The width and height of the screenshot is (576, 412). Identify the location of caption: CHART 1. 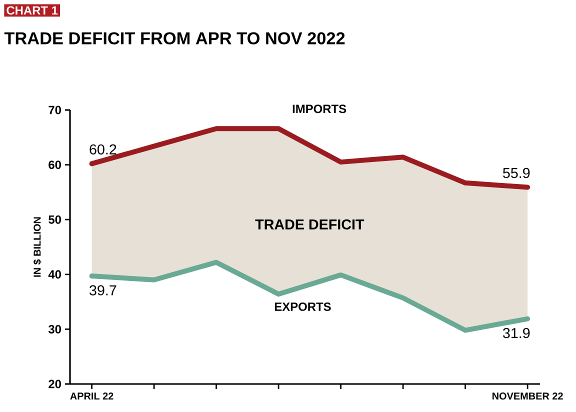
(32, 10).